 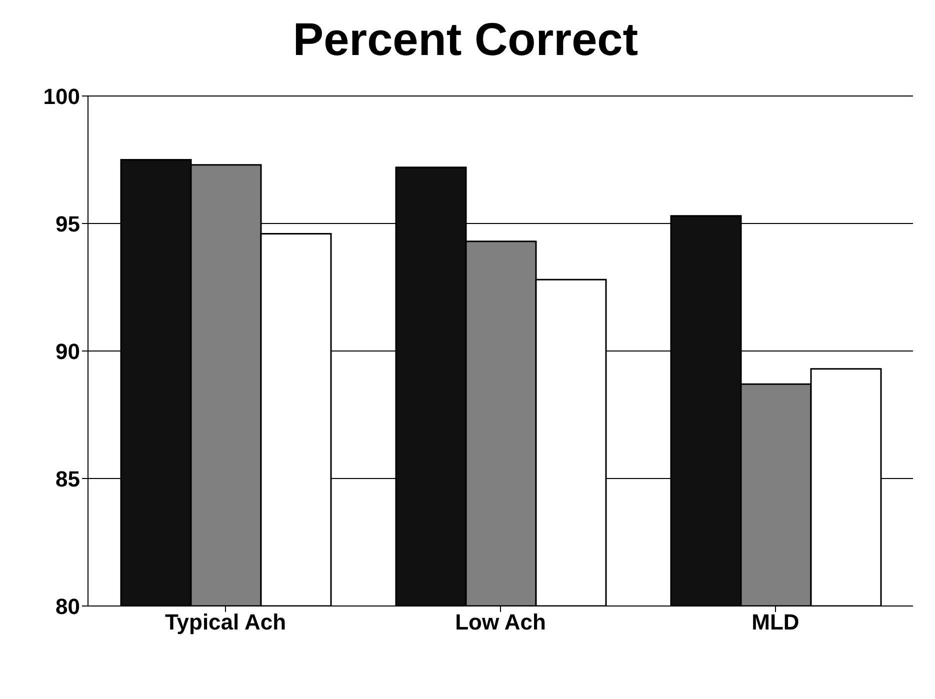 What do you see at coordinates (68, 223) in the screenshot?
I see `y-tick-label: 95` at bounding box center [68, 223].